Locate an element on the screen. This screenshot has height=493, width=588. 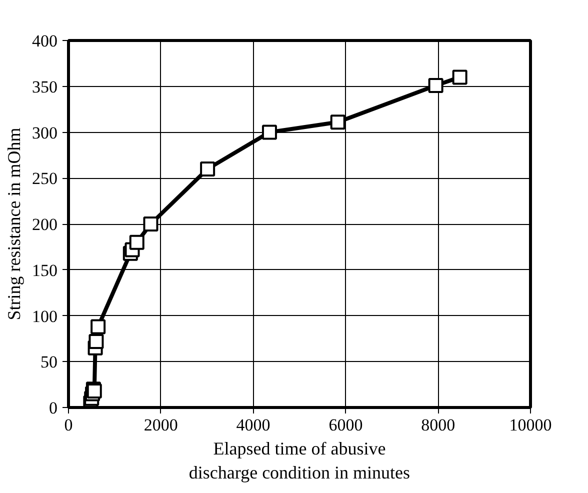
y-tick-label: 300 is located at coordinates (45, 132).